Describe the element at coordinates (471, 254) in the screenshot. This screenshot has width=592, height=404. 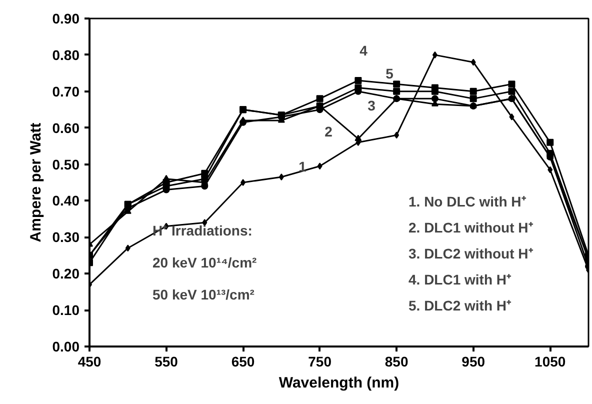
I see `annotation: 3. DLC2 without H⁺` at that location.